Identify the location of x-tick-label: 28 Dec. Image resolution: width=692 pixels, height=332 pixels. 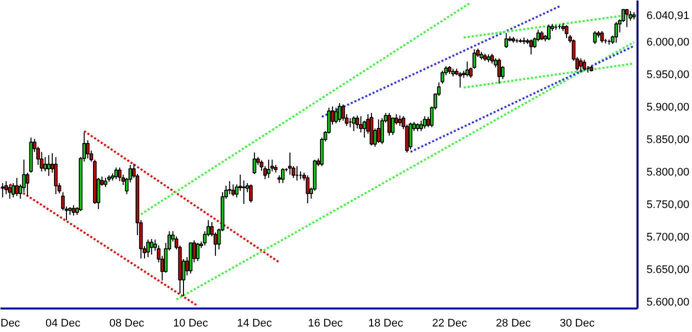
(514, 324).